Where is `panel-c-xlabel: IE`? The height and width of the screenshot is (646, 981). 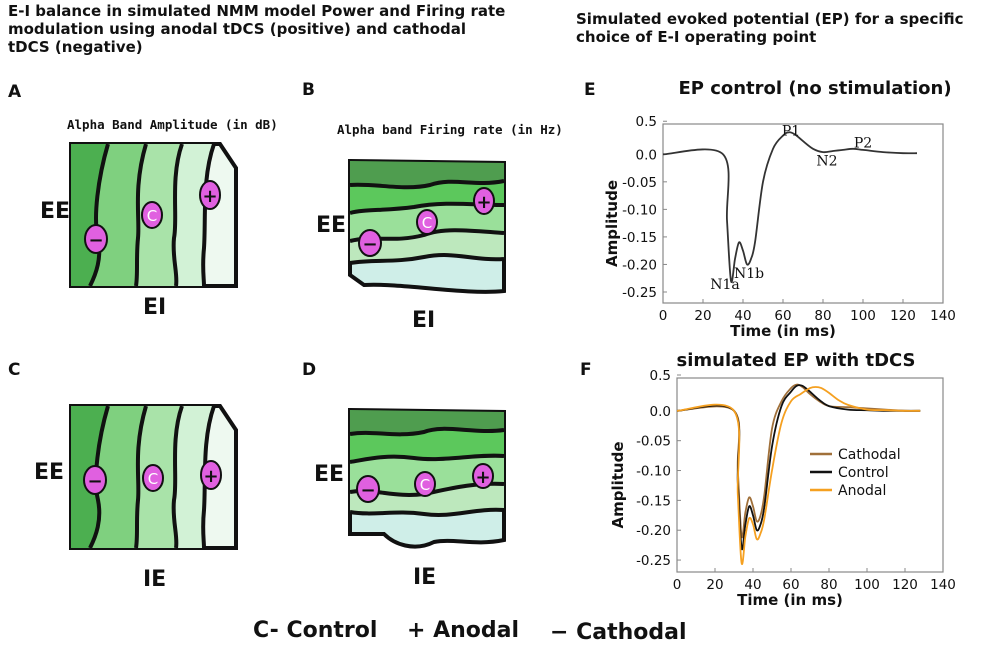 panel-c-xlabel: IE is located at coordinates (155, 579).